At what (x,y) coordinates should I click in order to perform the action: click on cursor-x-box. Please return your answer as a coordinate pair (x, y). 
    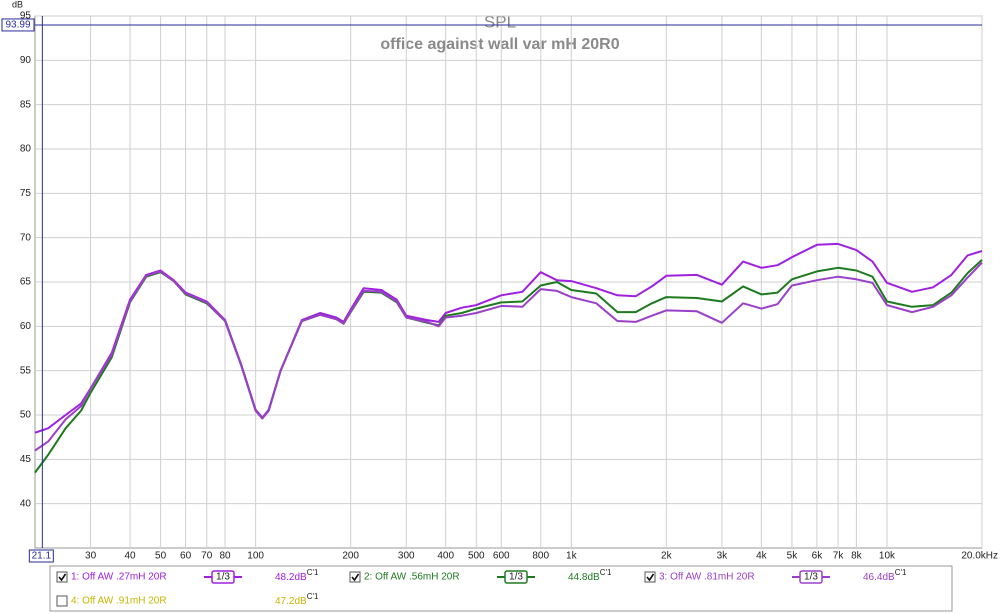
    Looking at the image, I should click on (41, 556).